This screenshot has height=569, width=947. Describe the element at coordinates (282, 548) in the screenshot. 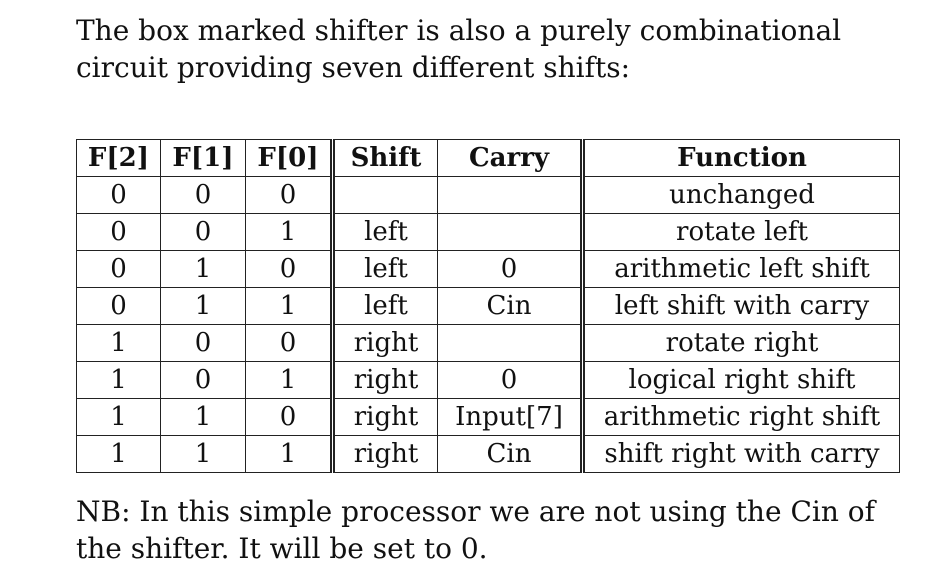

I see `note-line-2: the shifter. It will be set to 0.` at that location.